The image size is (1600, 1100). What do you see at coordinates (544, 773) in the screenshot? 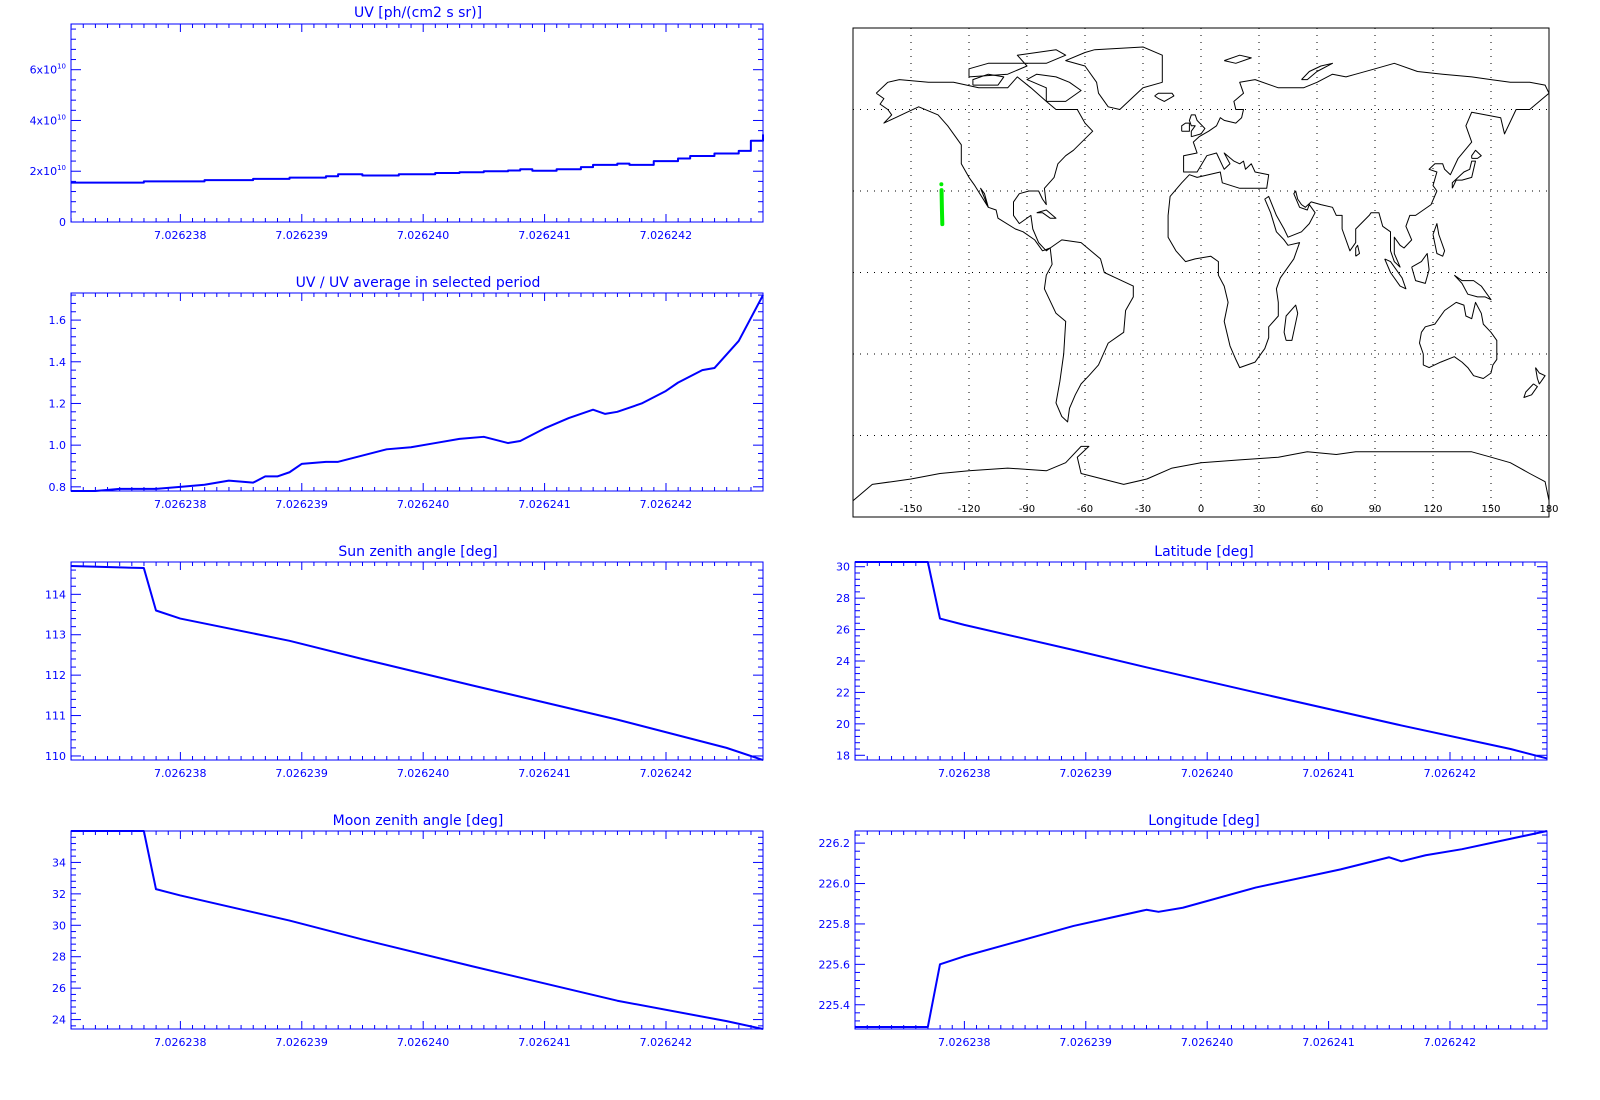
I see `sunzen-x-tick-label: 7.026241` at bounding box center [544, 773].